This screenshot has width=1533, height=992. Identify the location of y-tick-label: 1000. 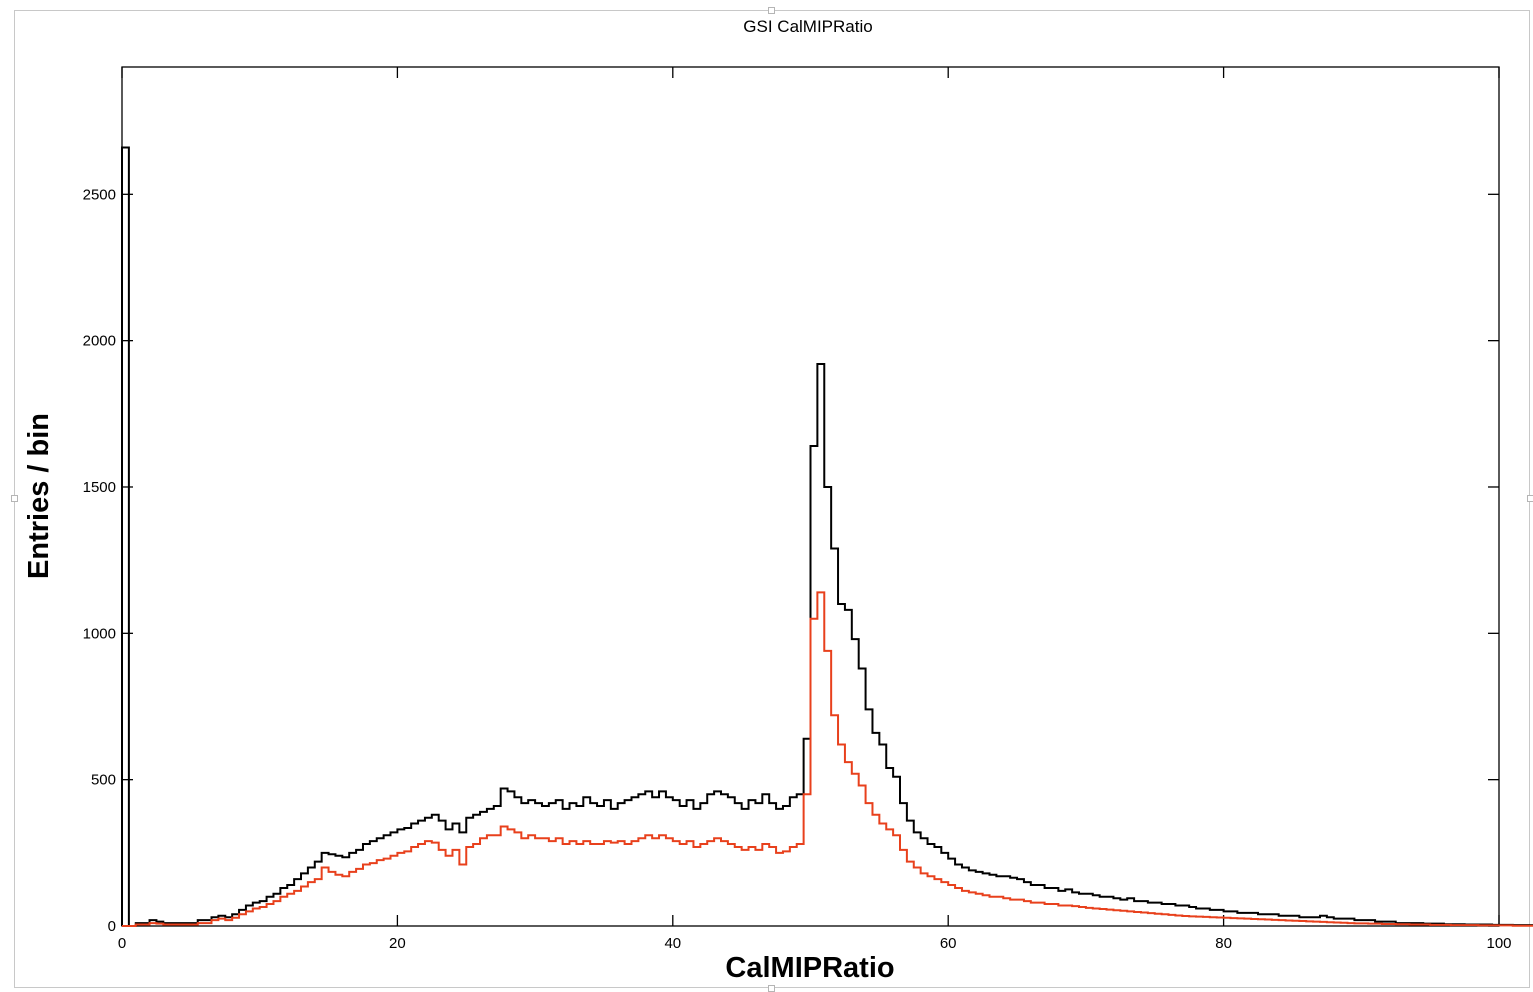
(99, 633).